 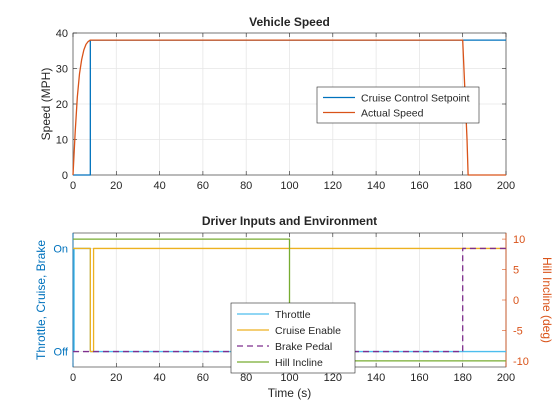 I want to click on speed-legend-label-cruise-control-setpoint: Cruise Control Setpoint, so click(x=415, y=99).